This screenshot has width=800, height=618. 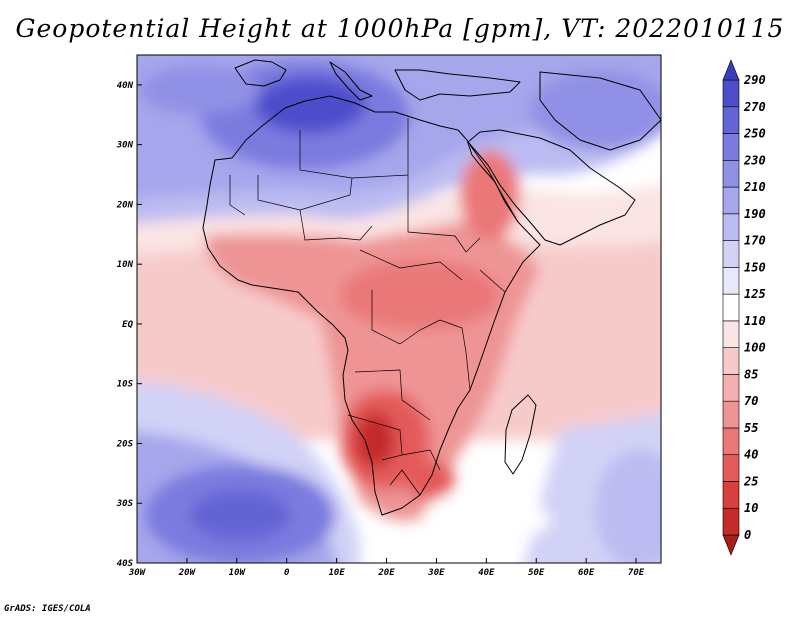 I want to click on x-tick-label: 30E, so click(x=436, y=573).